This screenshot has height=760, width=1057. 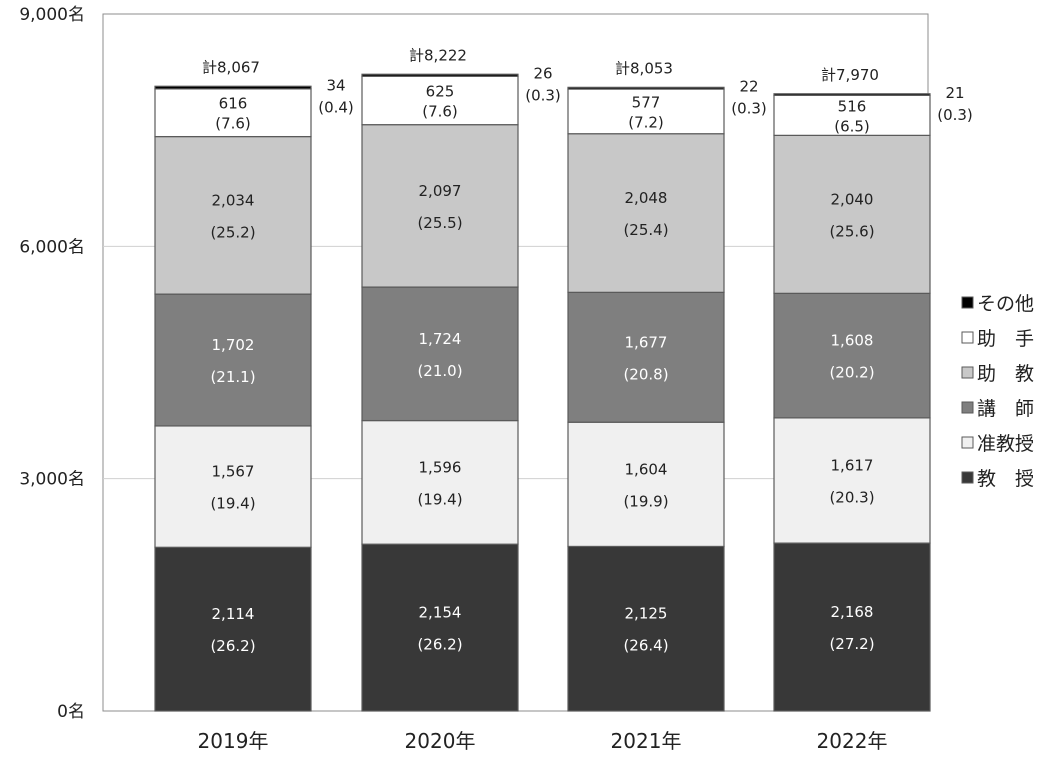 What do you see at coordinates (233, 741) in the screenshot?
I see `x-category-label: 2019年` at bounding box center [233, 741].